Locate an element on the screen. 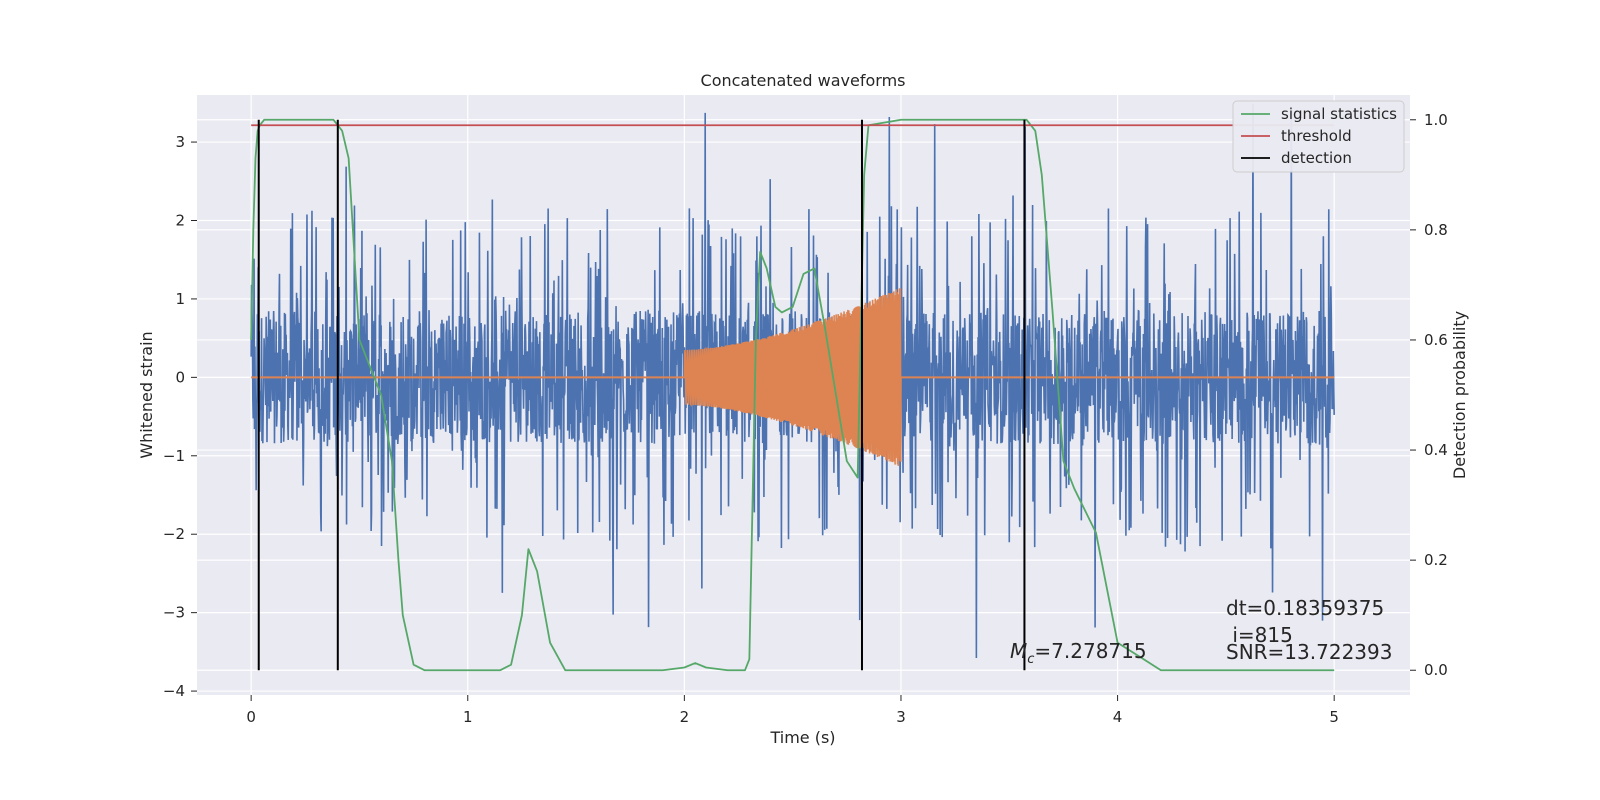  x-tick-label-0: 0 is located at coordinates (251, 717).